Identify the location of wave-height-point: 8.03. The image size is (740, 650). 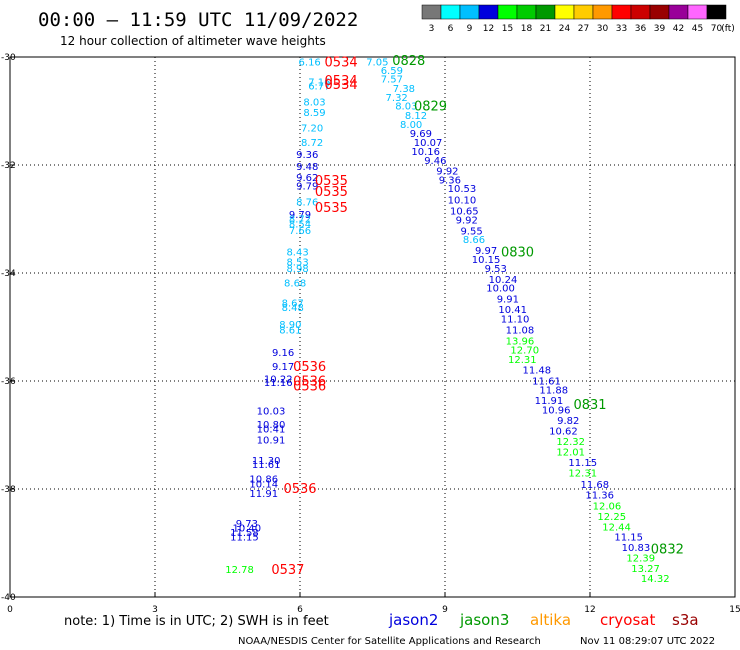
(314, 102).